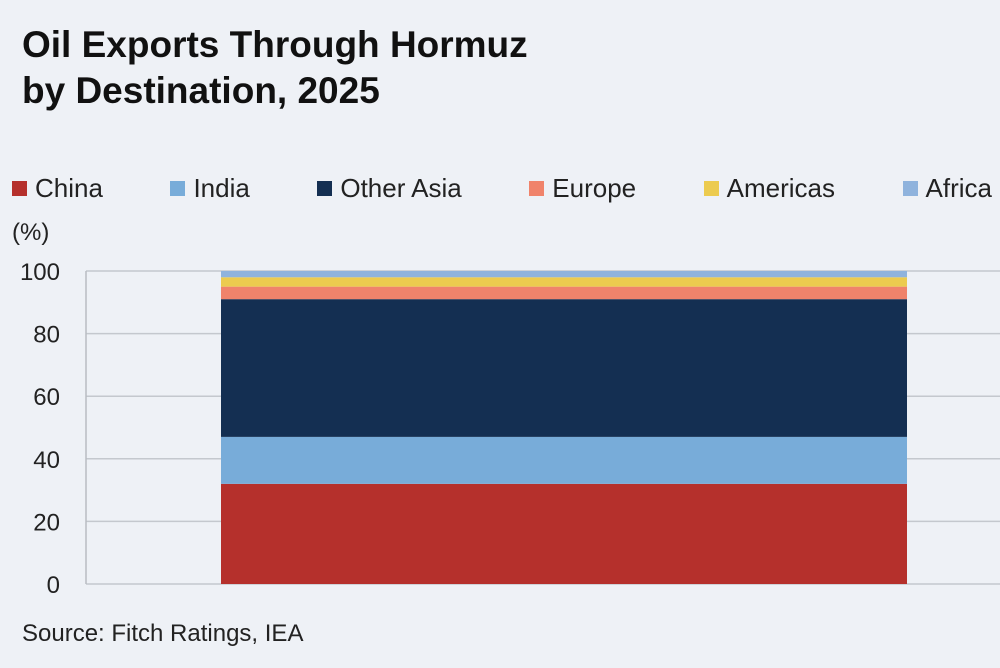 Image resolution: width=1000 pixels, height=668 pixels. I want to click on y-axis-unit-label: (%), so click(31, 232).